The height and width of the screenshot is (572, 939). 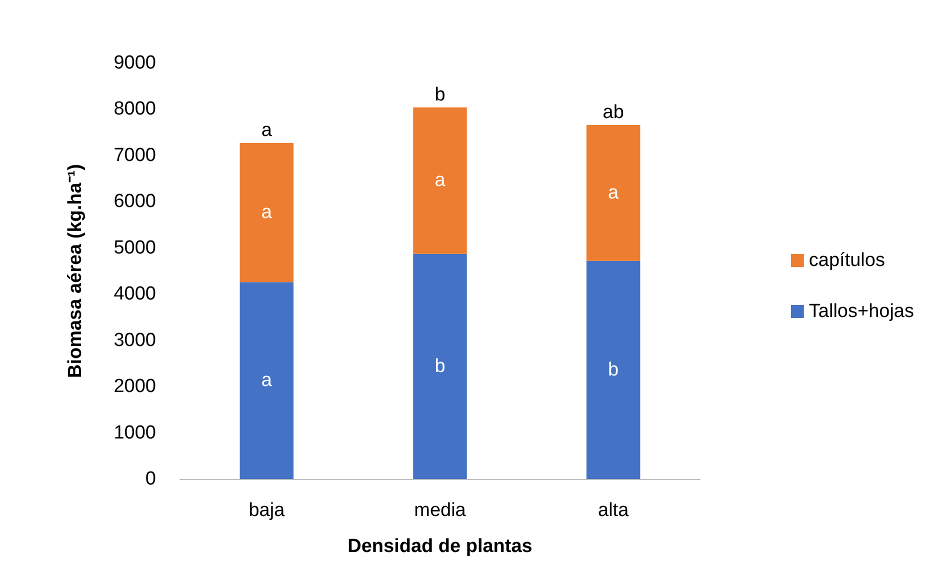 What do you see at coordinates (150, 479) in the screenshot?
I see `y-tick-label: 0` at bounding box center [150, 479].